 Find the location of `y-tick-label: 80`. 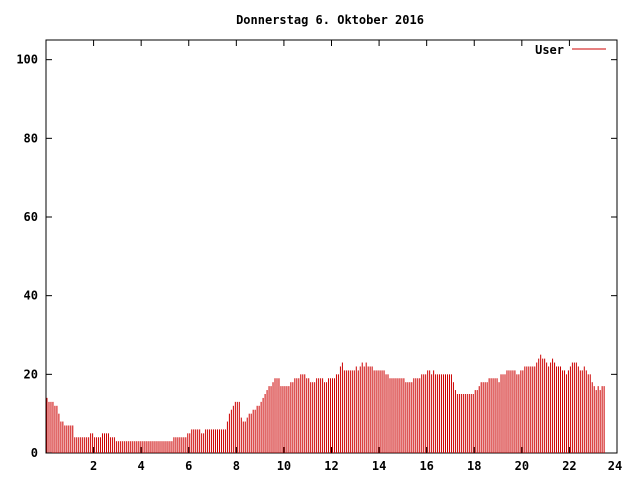

y-tick-label: 80 is located at coordinates (31, 138).